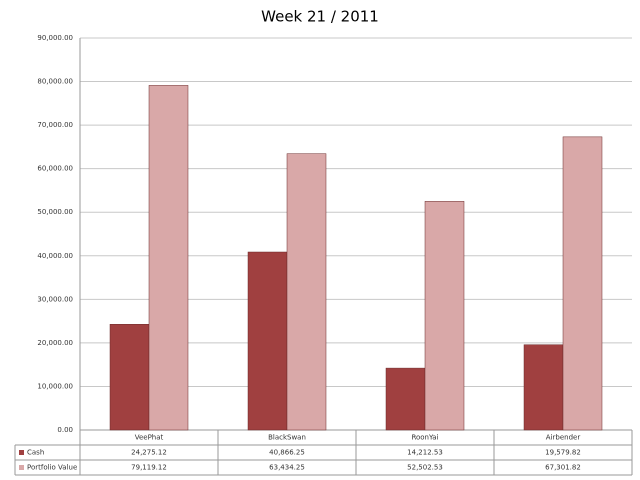  I want to click on y-tick-label: 80,000.00, so click(55, 82).